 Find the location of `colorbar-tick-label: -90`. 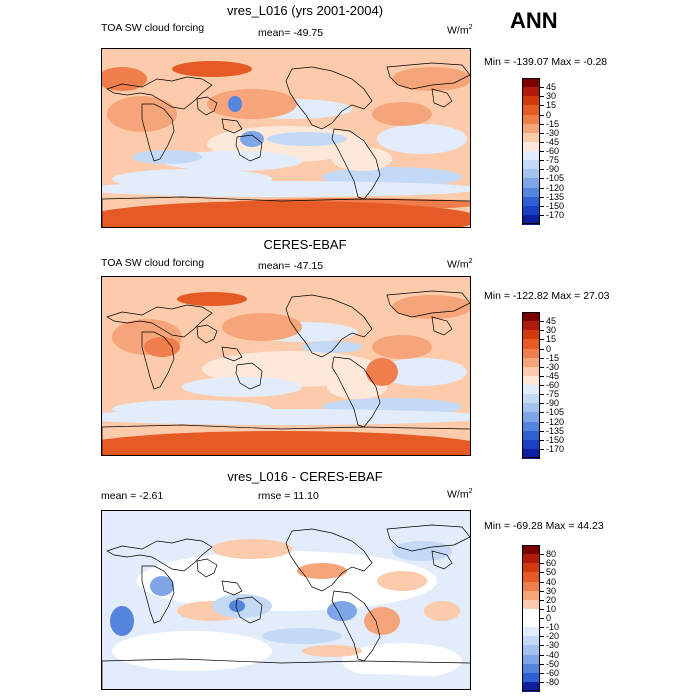

colorbar-tick-label: -90 is located at coordinates (553, 403).